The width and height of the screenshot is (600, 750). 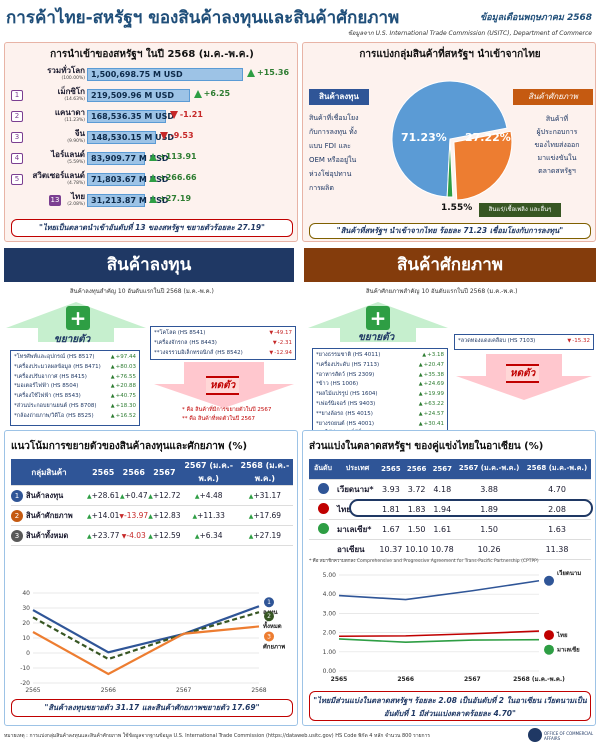 What do you see at coordinates (416, 549) in the screenshot?
I see `share-value: 10.10` at bounding box center [416, 549].